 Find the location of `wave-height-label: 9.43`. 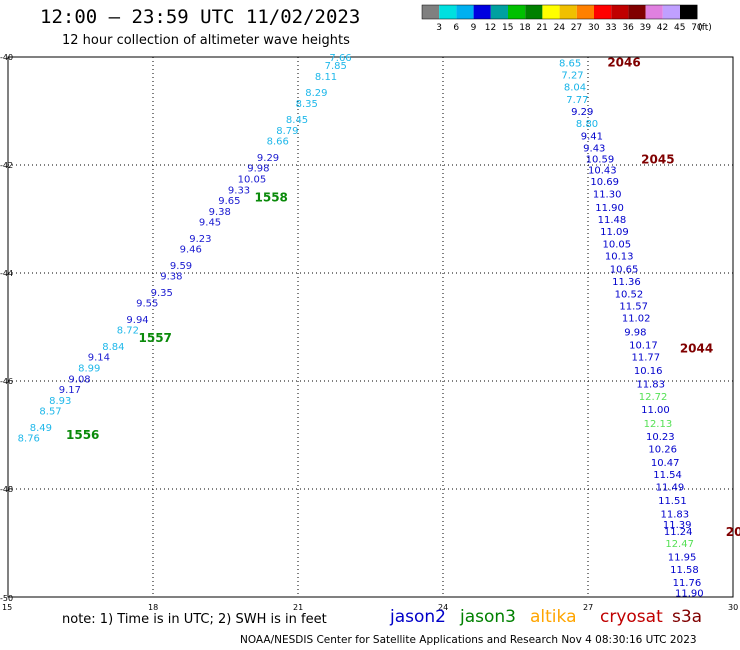

wave-height-label: 9.43 is located at coordinates (594, 149).